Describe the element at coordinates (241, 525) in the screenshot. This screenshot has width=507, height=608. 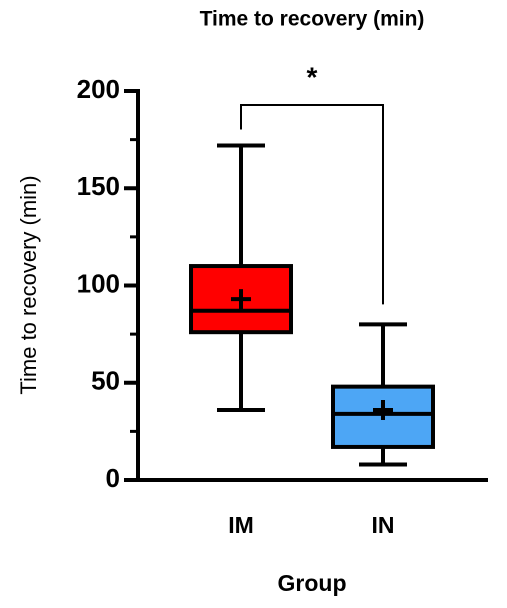
I see `x-tick-label: IM` at that location.